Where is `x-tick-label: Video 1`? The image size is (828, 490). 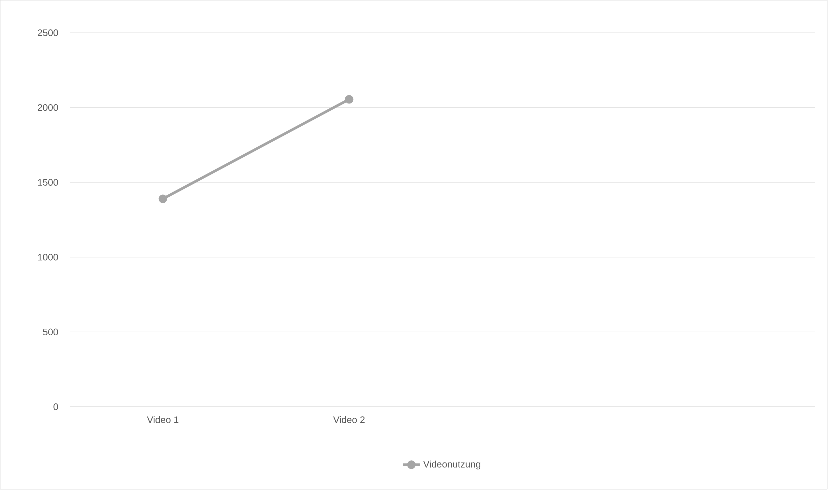
x-tick-label: Video 1 is located at coordinates (163, 420).